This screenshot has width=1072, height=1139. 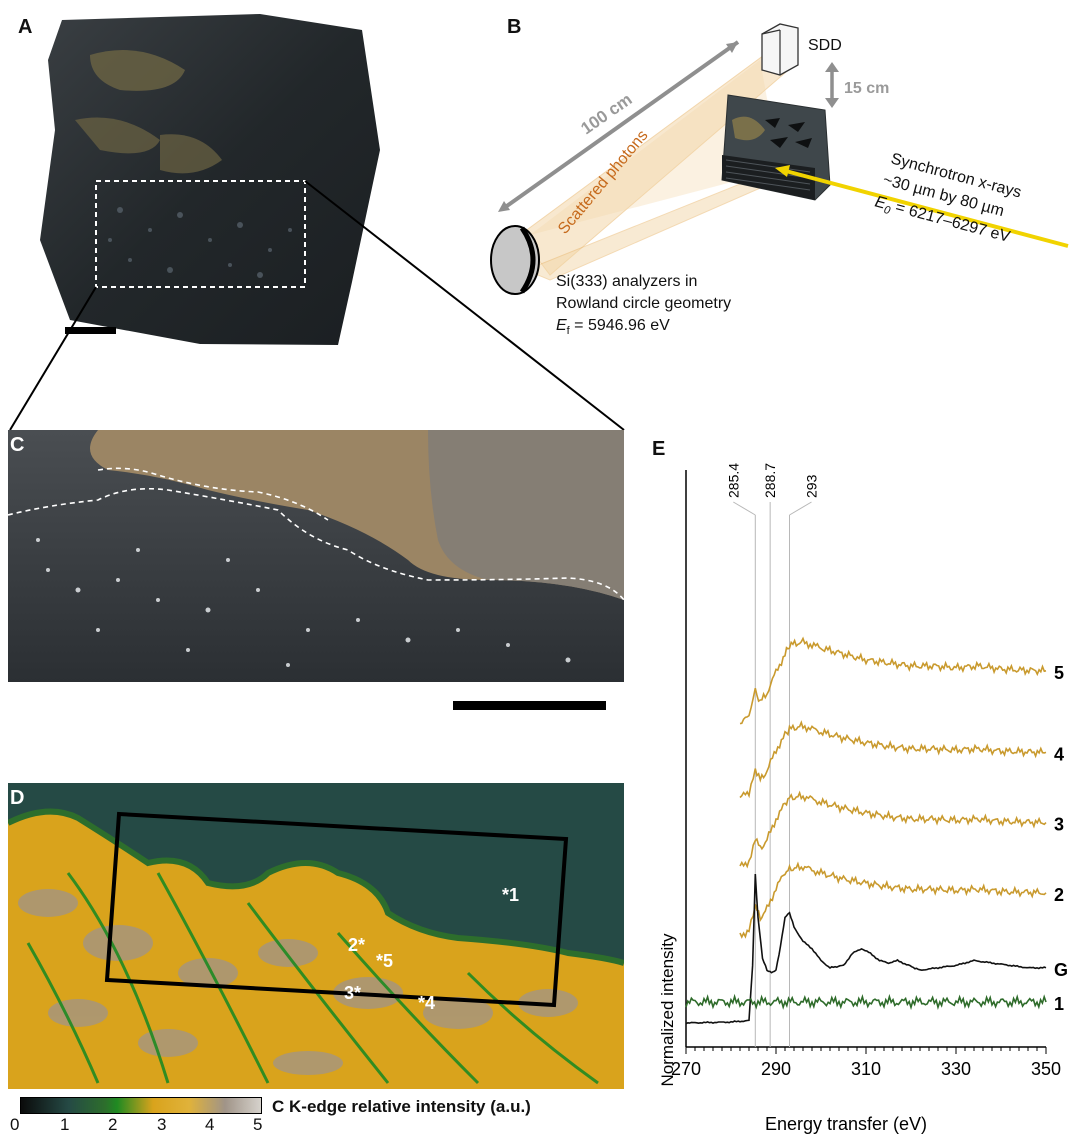 I want to click on x-tick-label: 350, so click(x=1046, y=1069).